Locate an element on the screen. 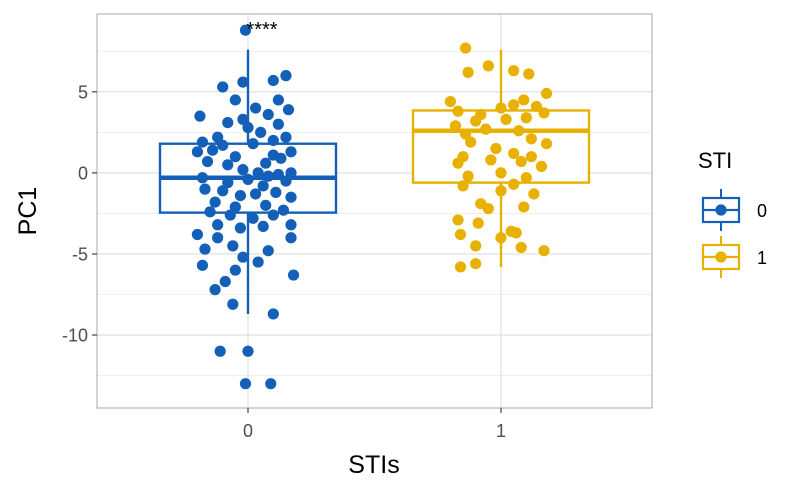  x-tick-label: 0 is located at coordinates (248, 431).